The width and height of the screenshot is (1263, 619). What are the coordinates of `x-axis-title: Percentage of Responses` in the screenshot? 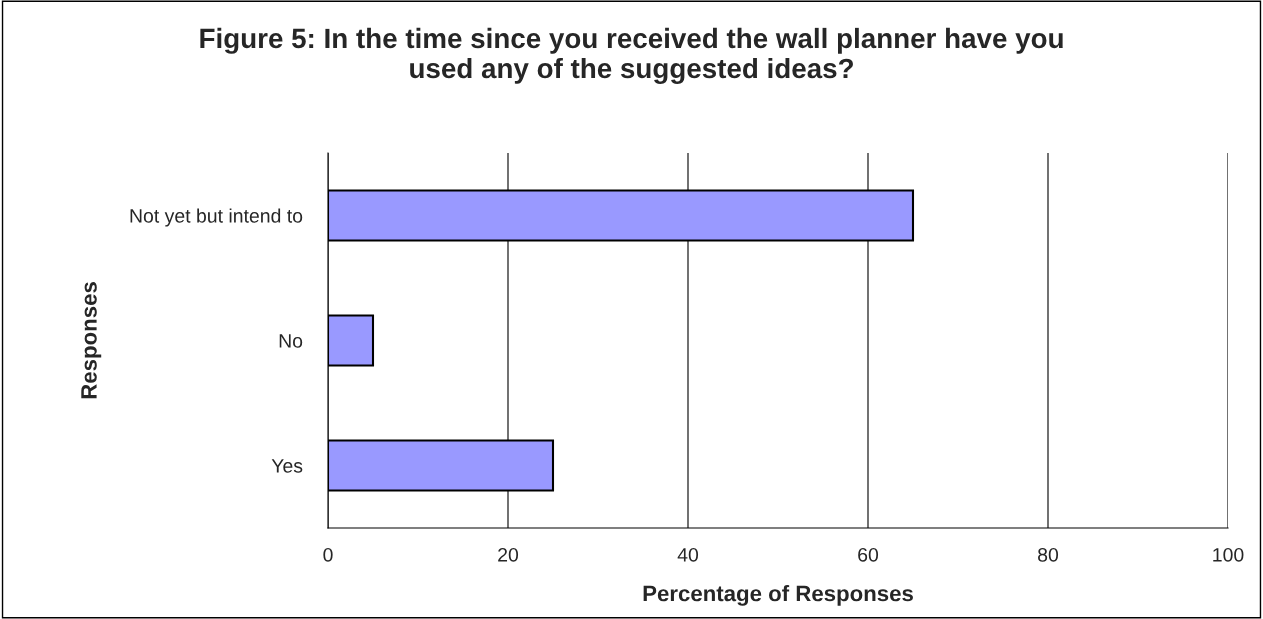 It's located at (778, 595).